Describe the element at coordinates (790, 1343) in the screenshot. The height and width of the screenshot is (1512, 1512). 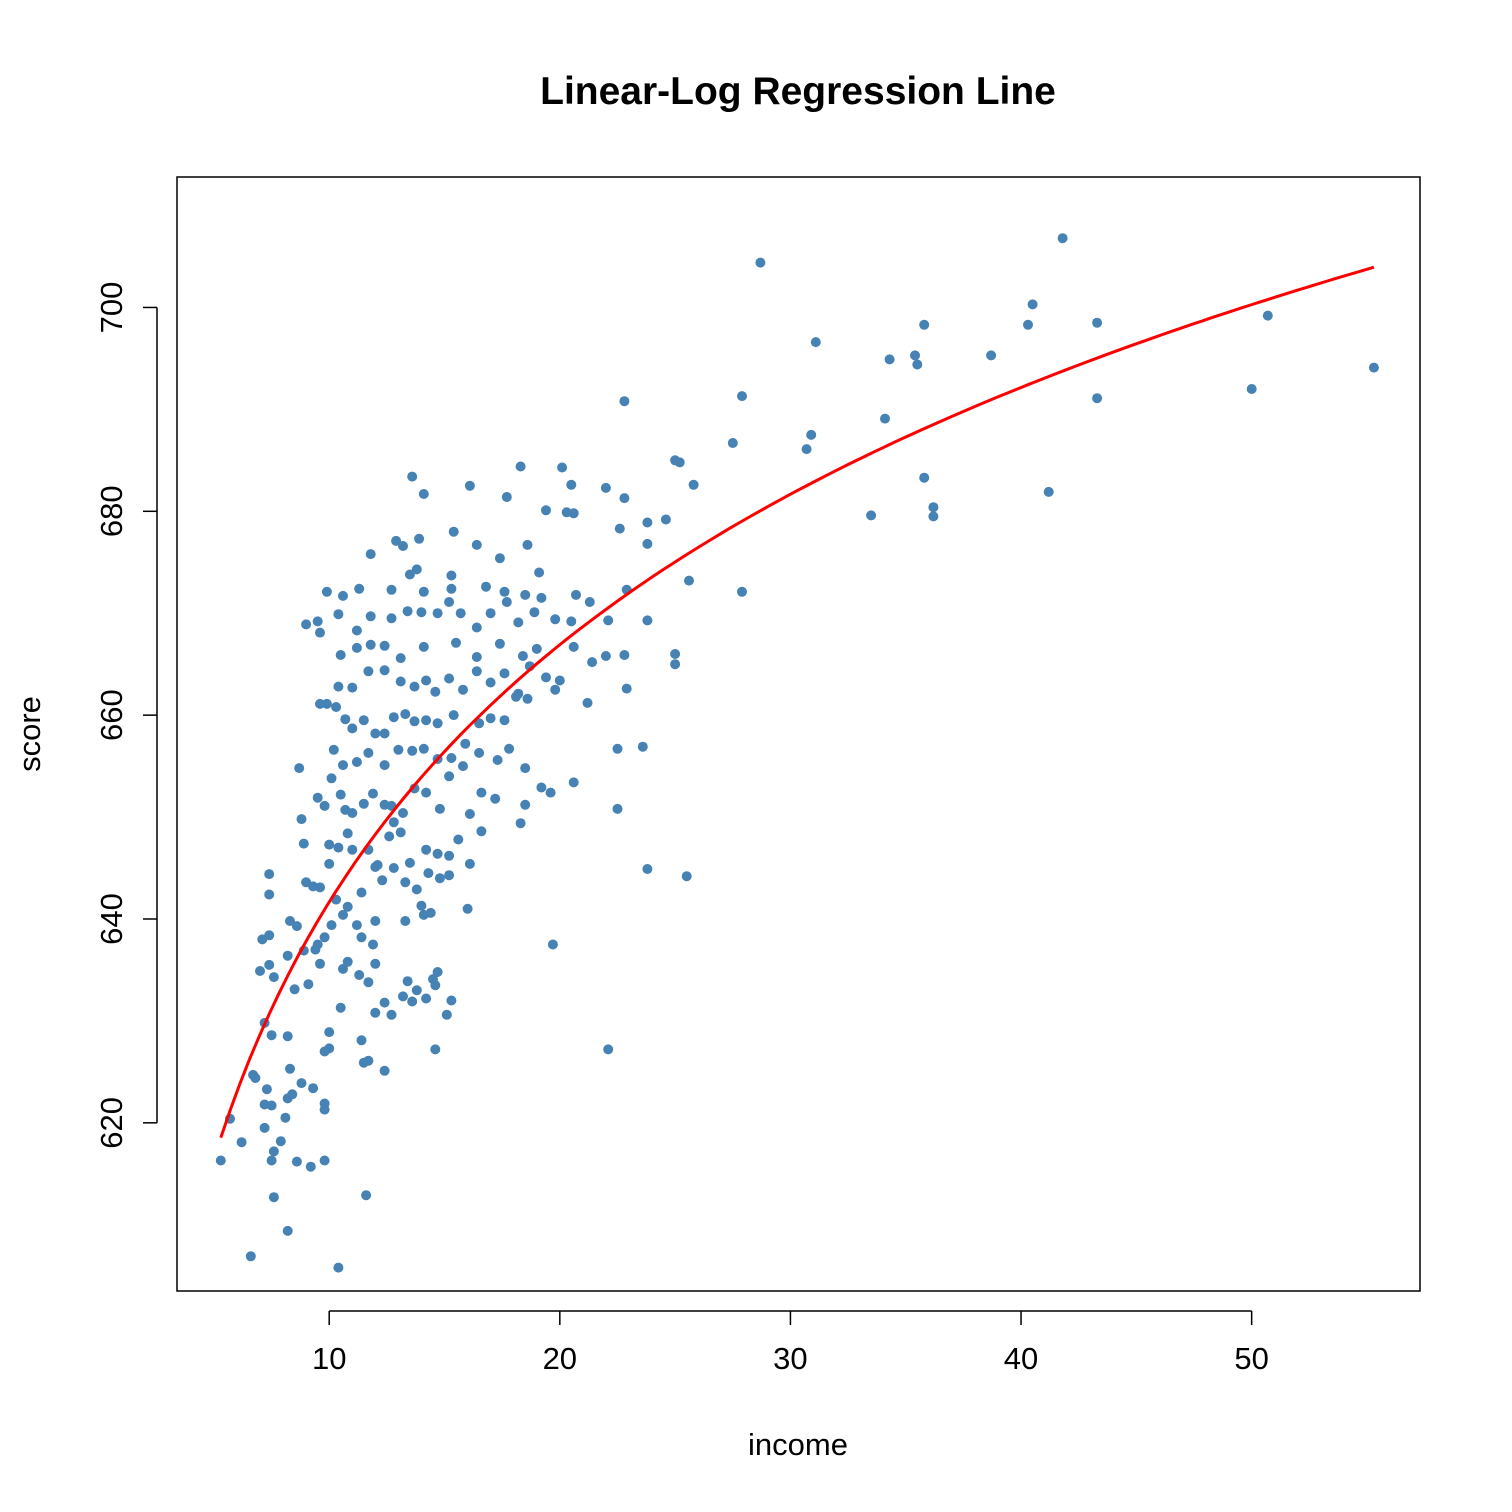
I see `x-axis: 10 20 30 40 50` at that location.